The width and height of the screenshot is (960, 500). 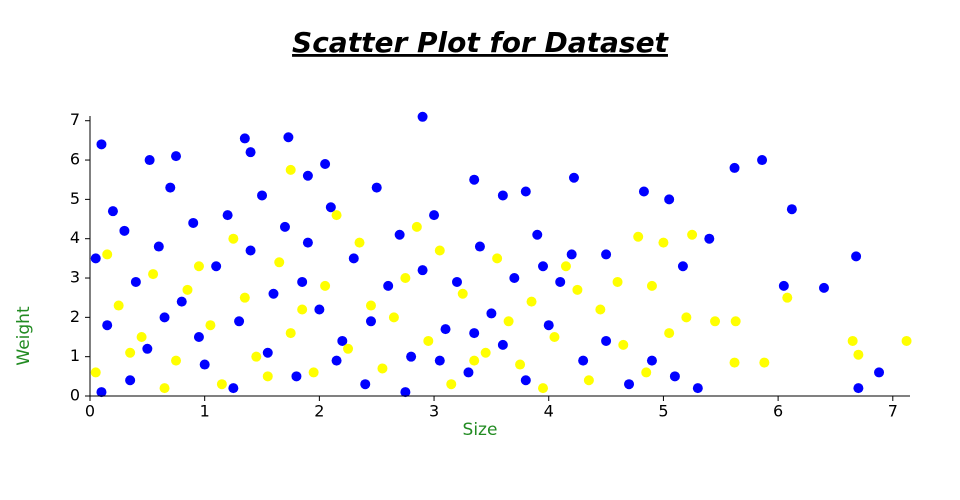 What do you see at coordinates (24, 336) in the screenshot?
I see `y-axis-label: Weight` at bounding box center [24, 336].